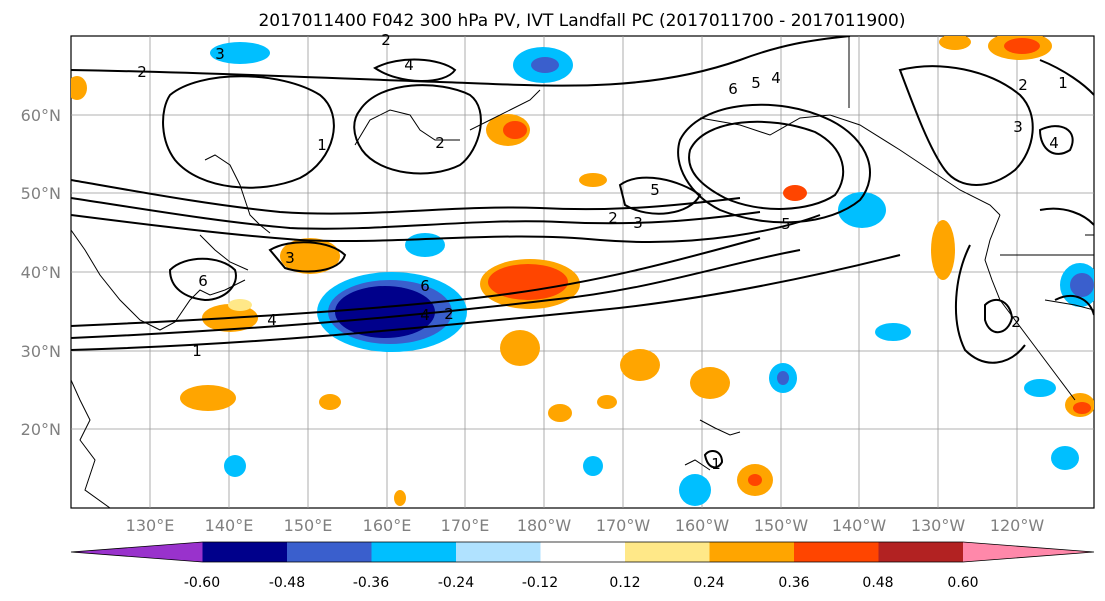 Image resolution: width=1105 pixels, height=601 pixels. I want to click on colorbar-tick-label: -0.36, so click(371, 583).